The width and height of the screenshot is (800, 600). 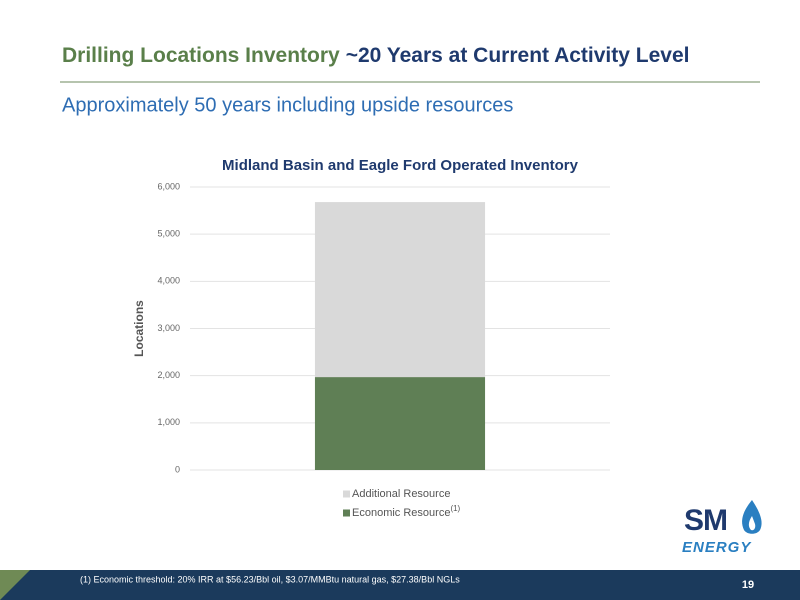 I want to click on title-part: ~20 Years at Current Activity Level, so click(x=518, y=55).